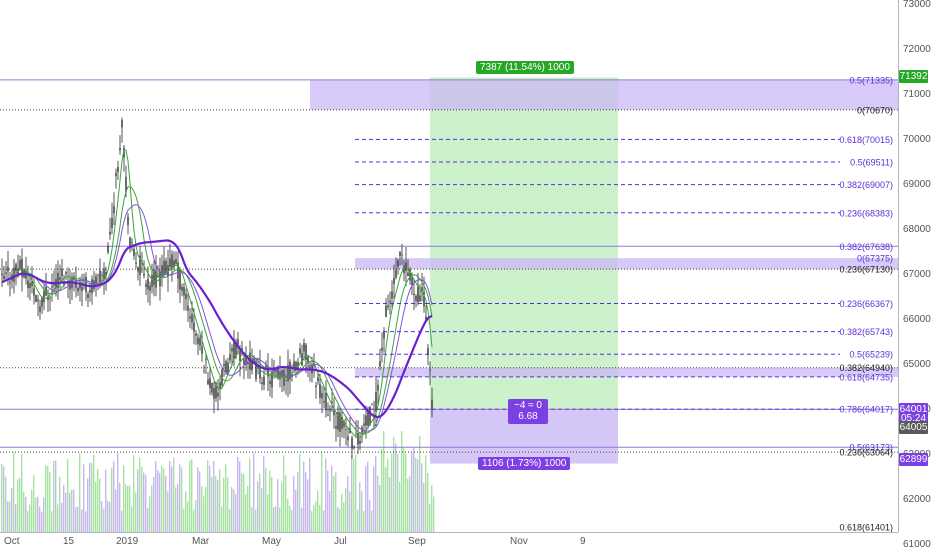  I want to click on fib-level-label: 0.5(71335), so click(871, 80).